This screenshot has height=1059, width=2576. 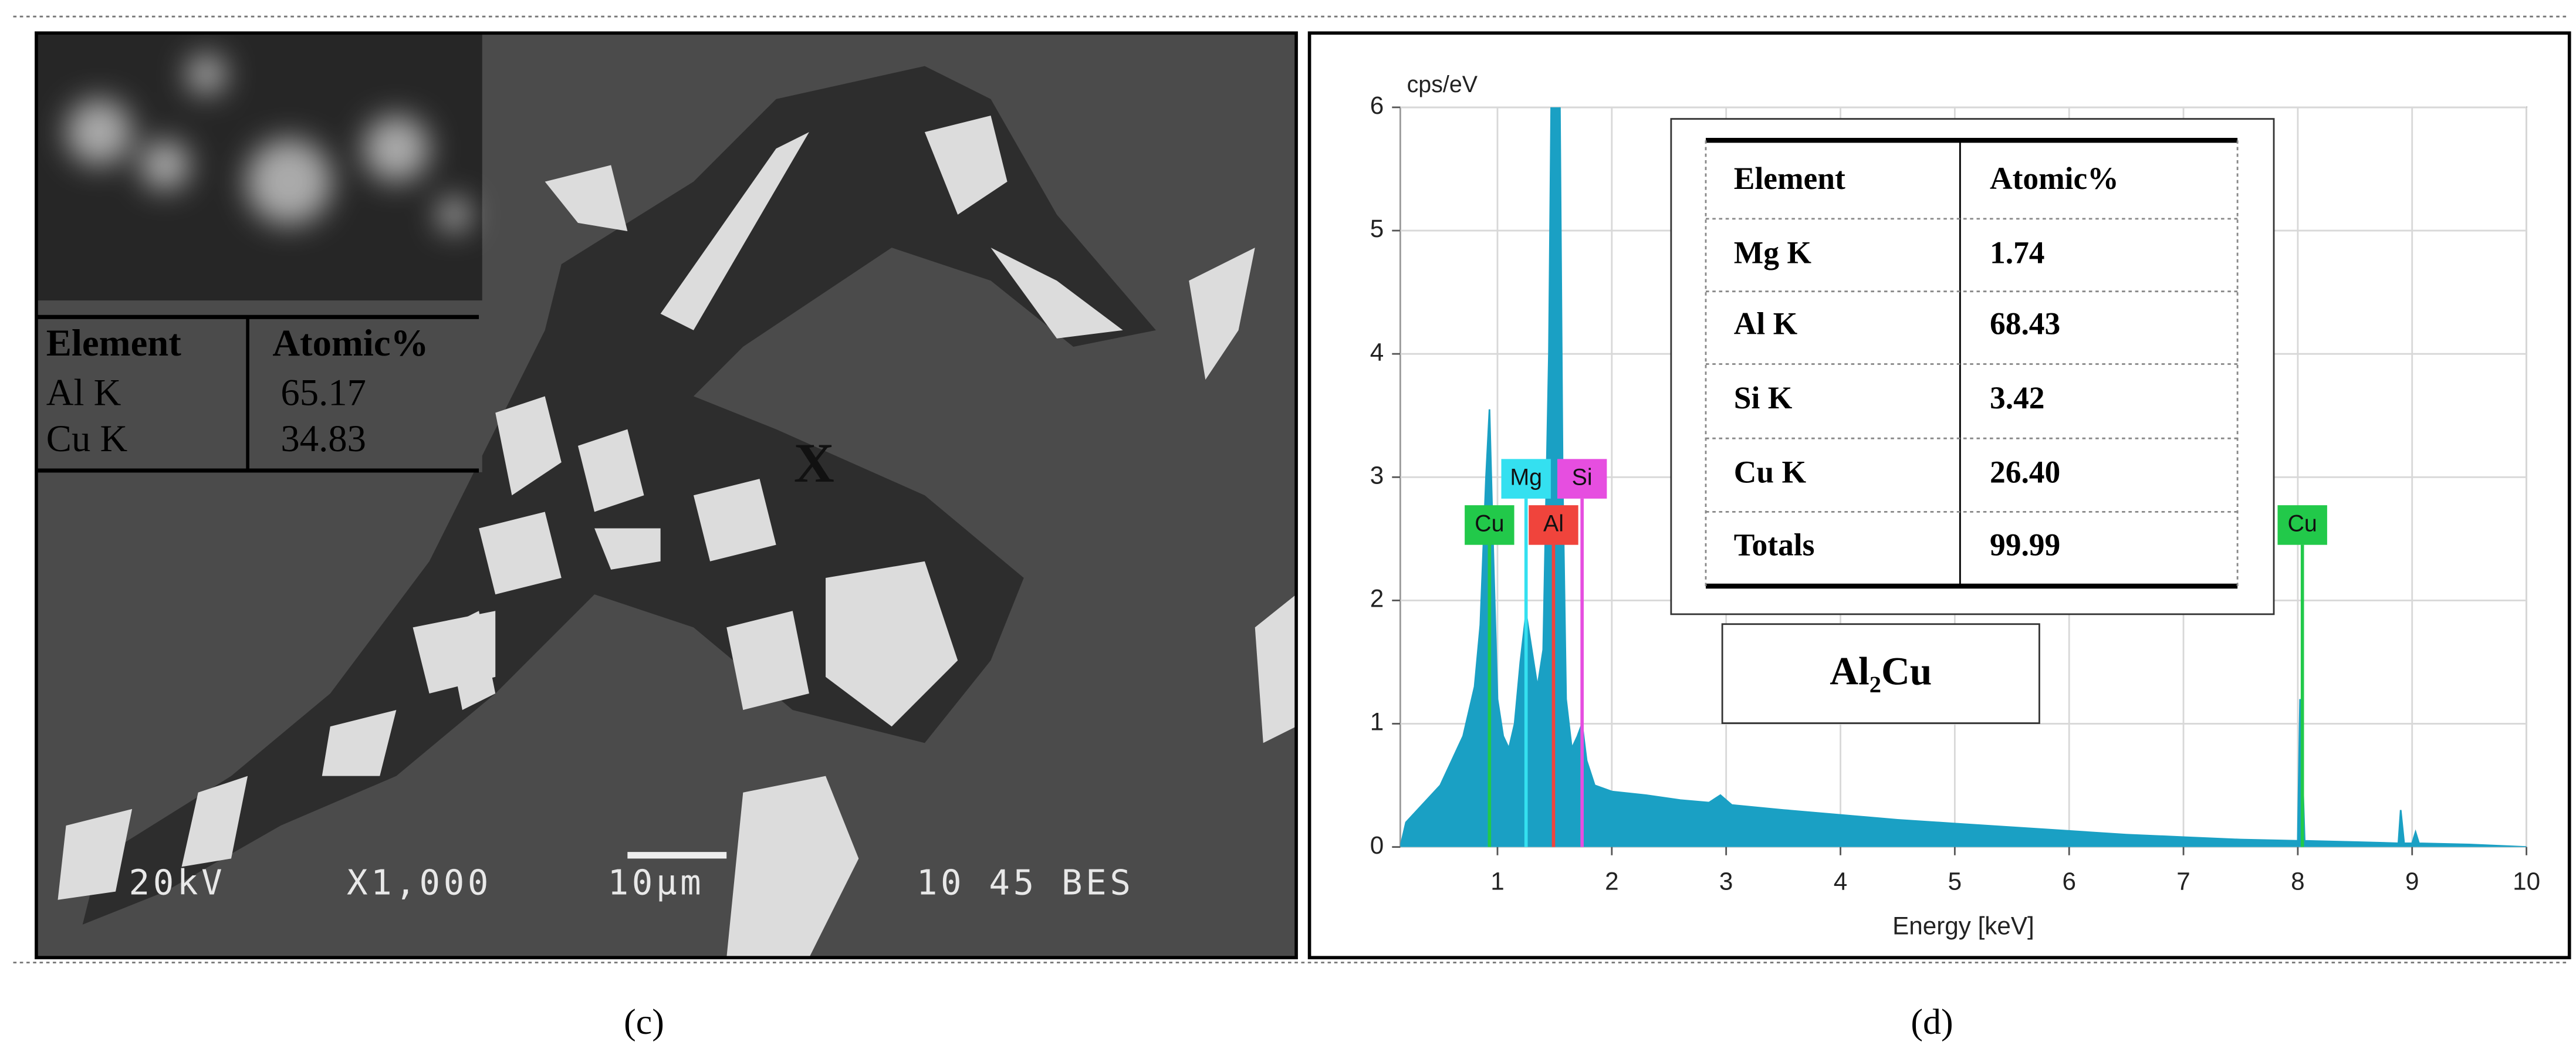 I want to click on sem-info-text: 10μm, so click(x=656, y=882).